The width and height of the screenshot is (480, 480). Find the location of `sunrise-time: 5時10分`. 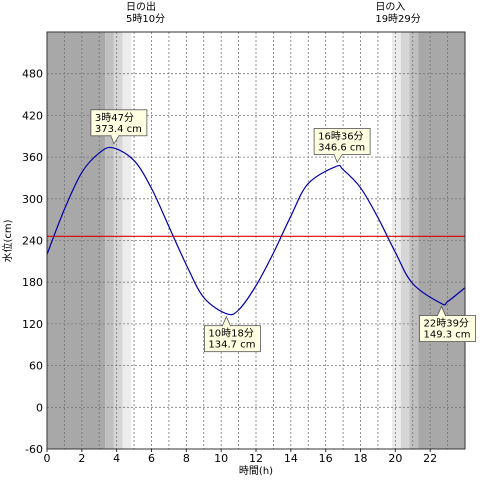

sunrise-time: 5時10分 is located at coordinates (145, 19).